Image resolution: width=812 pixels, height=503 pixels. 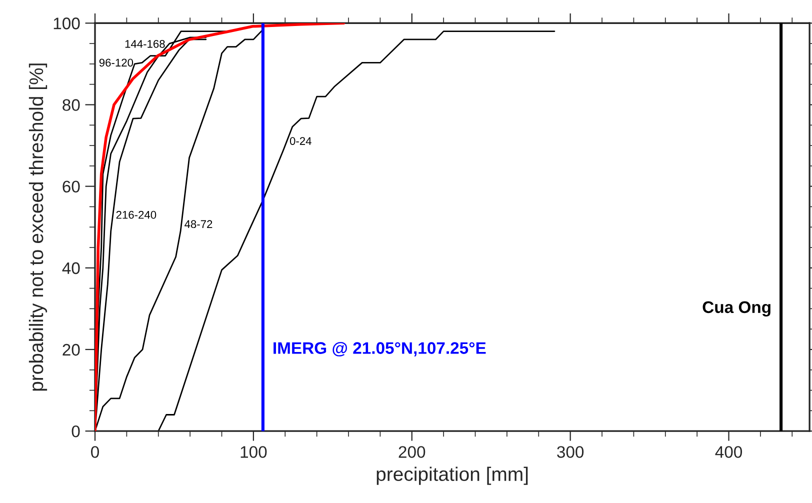 What do you see at coordinates (728, 452) in the screenshot?
I see `x-tick-label: 400` at bounding box center [728, 452].